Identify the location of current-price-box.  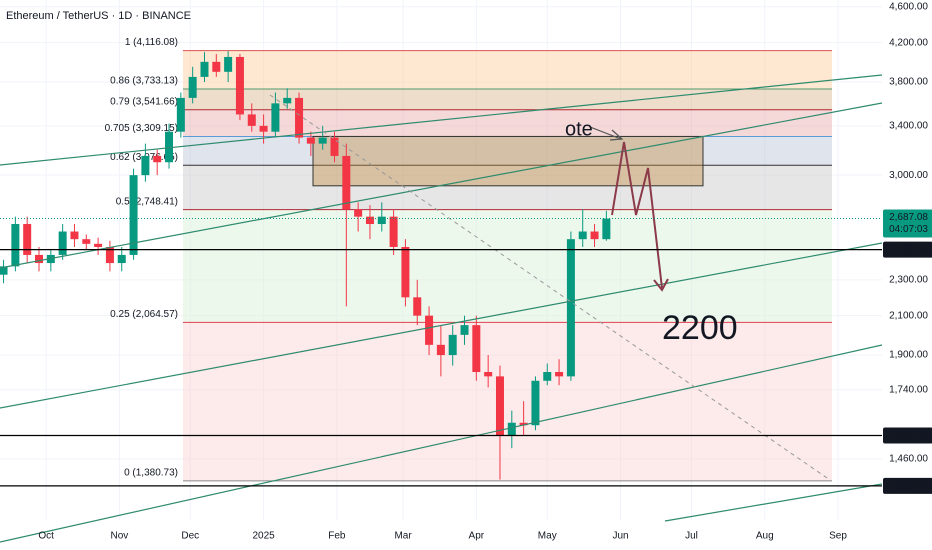
(907, 223).